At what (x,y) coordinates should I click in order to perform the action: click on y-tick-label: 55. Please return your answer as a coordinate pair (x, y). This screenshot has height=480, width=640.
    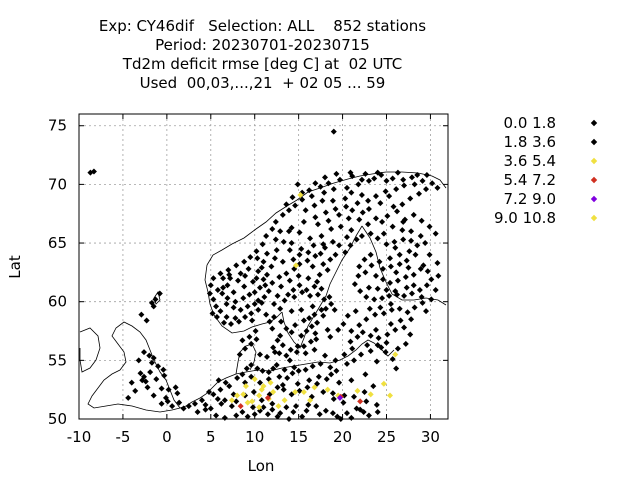
    Looking at the image, I should click on (57, 360).